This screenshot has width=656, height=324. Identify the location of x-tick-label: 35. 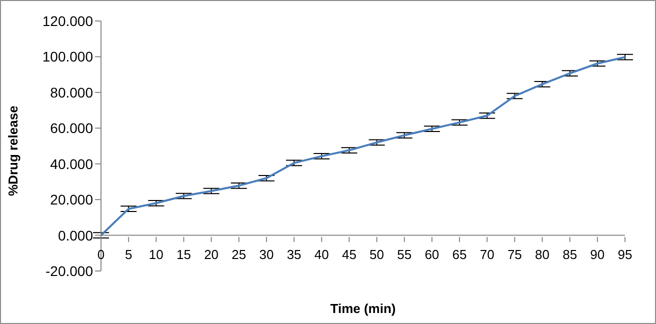
(294, 254).